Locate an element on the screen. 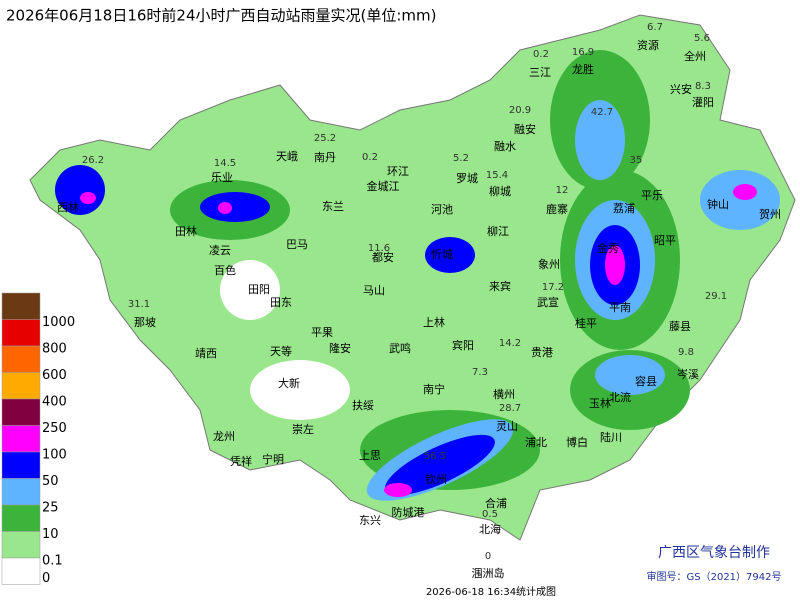  legend-label: 10 is located at coordinates (50, 534).